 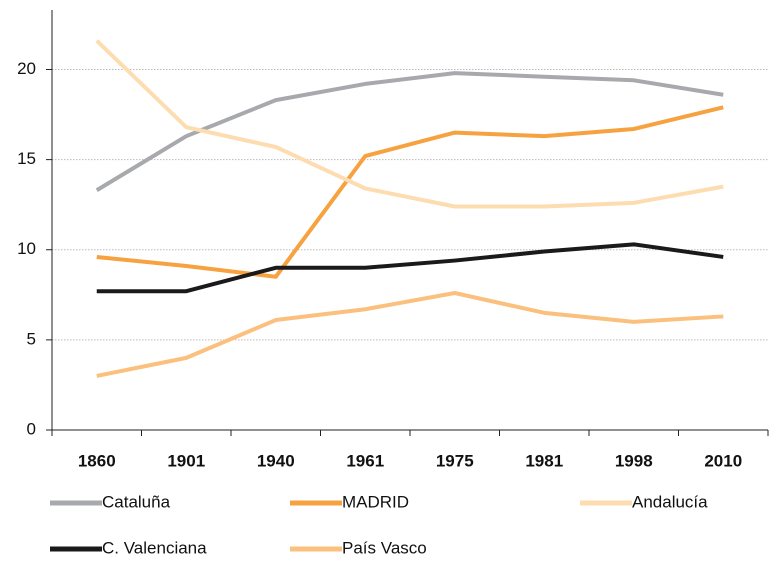 I want to click on x-tick-label: 1860, so click(x=97, y=460).